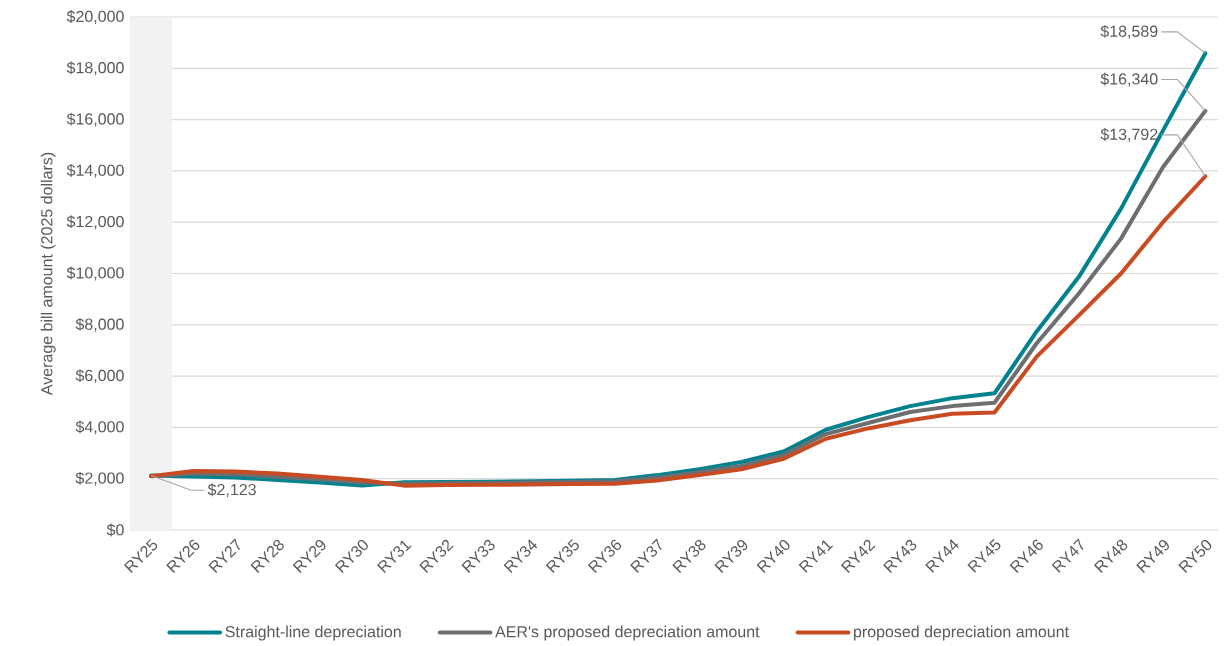 The width and height of the screenshot is (1226, 646). What do you see at coordinates (1129, 134) in the screenshot?
I see `data-label: $13,792` at bounding box center [1129, 134].